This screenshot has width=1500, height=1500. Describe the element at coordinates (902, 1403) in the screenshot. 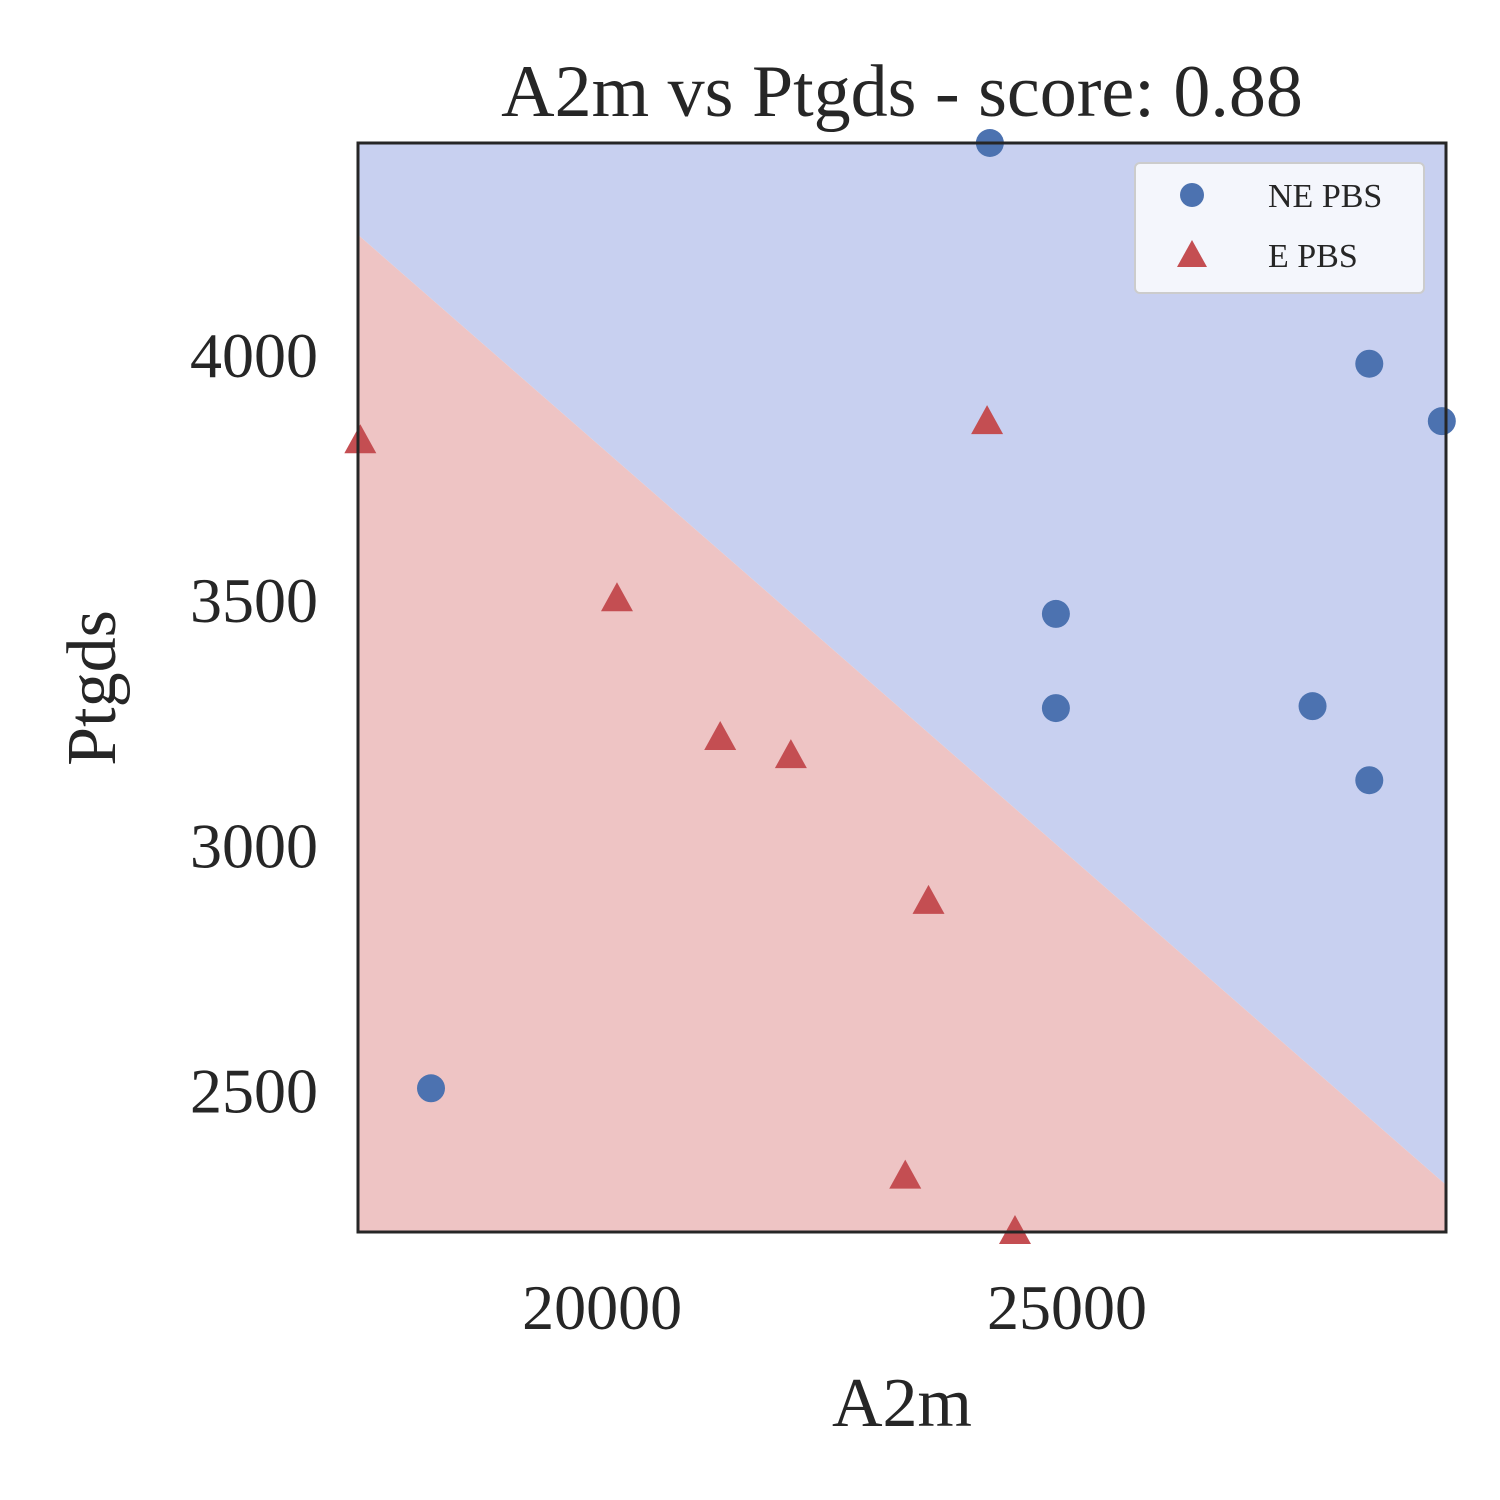

I see `x-axis-label: A2m` at that location.